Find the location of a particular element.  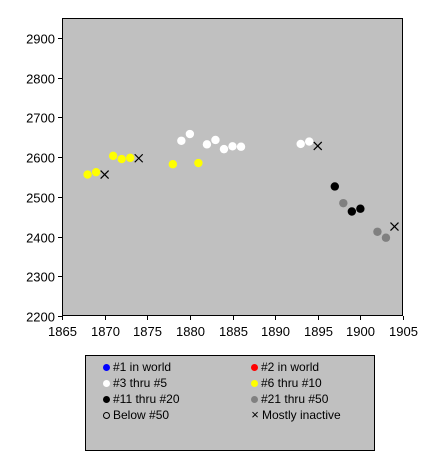

x-tick-label: 1865 is located at coordinates (62, 331).